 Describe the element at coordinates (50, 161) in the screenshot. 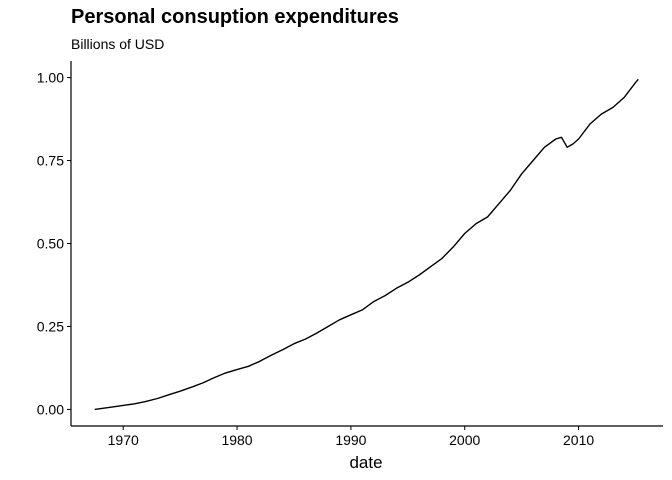

I see `y-tick-label: 0.75` at that location.